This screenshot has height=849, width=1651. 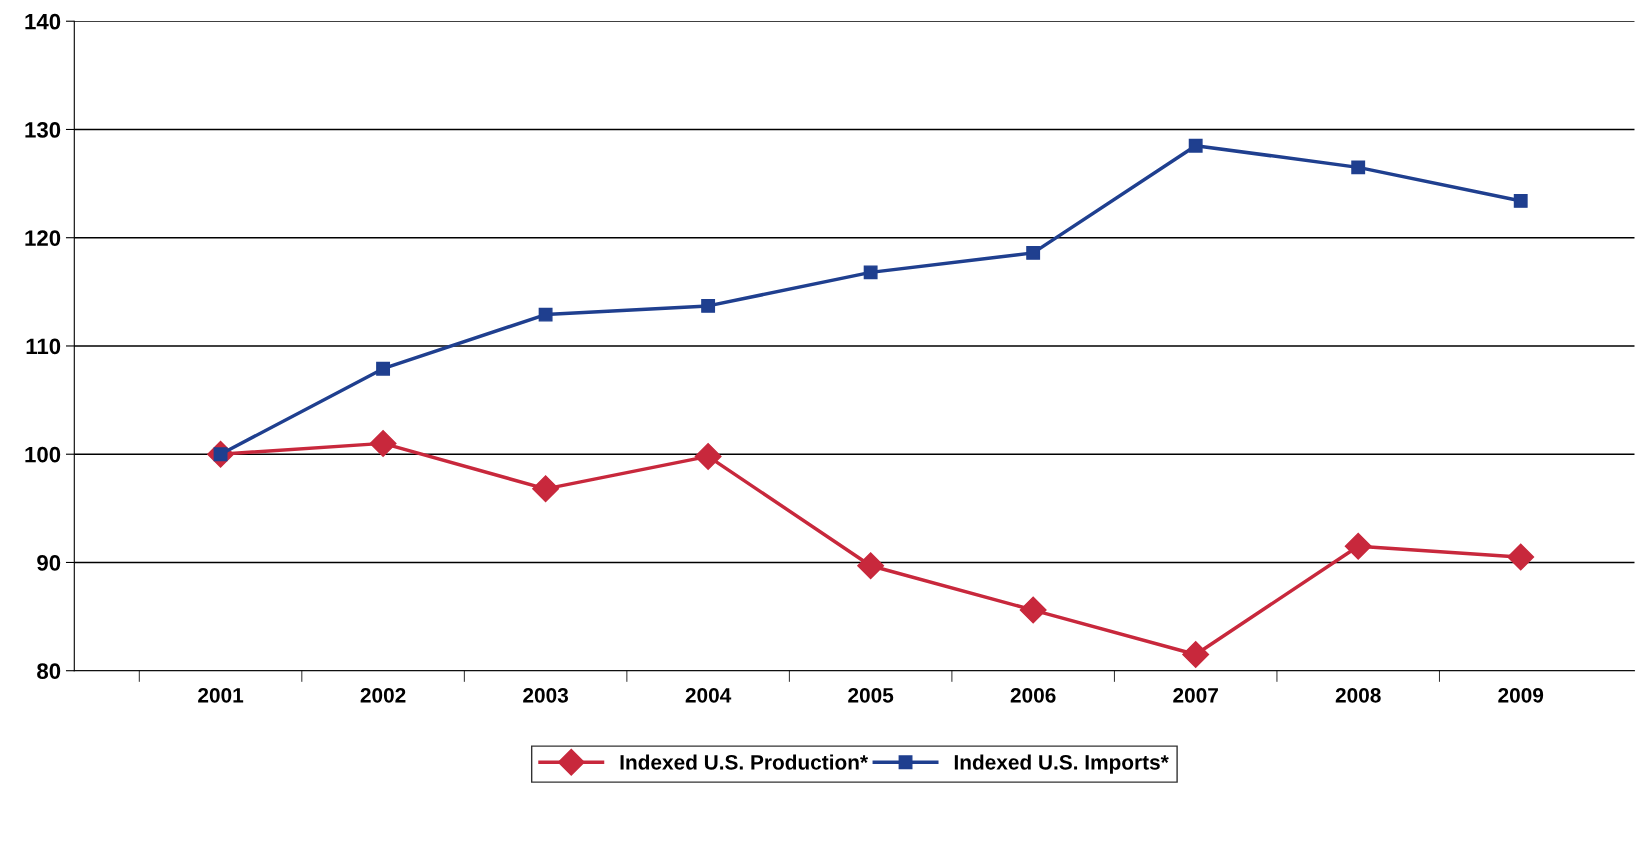 What do you see at coordinates (49, 563) in the screenshot?
I see `y-tick-label: 90` at bounding box center [49, 563].